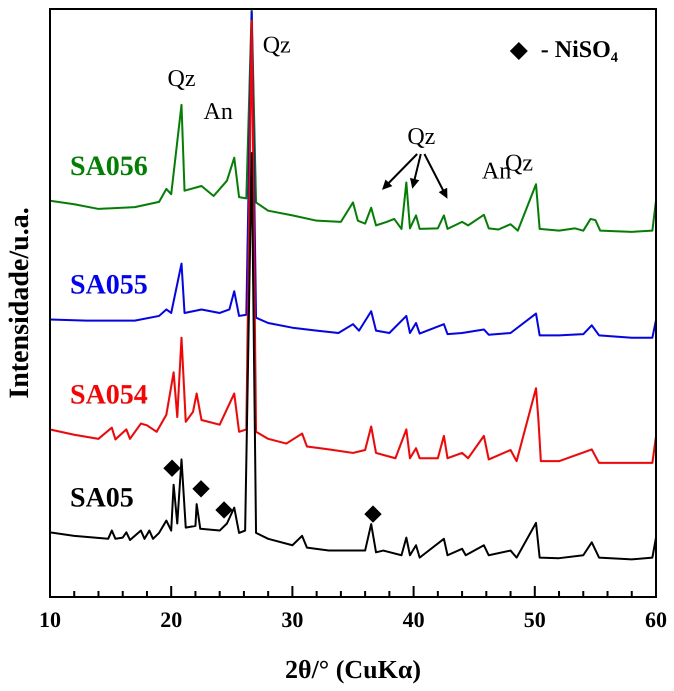 The height and width of the screenshot is (691, 674). Describe the element at coordinates (109, 395) in the screenshot. I see `series-label: SA054` at that location.